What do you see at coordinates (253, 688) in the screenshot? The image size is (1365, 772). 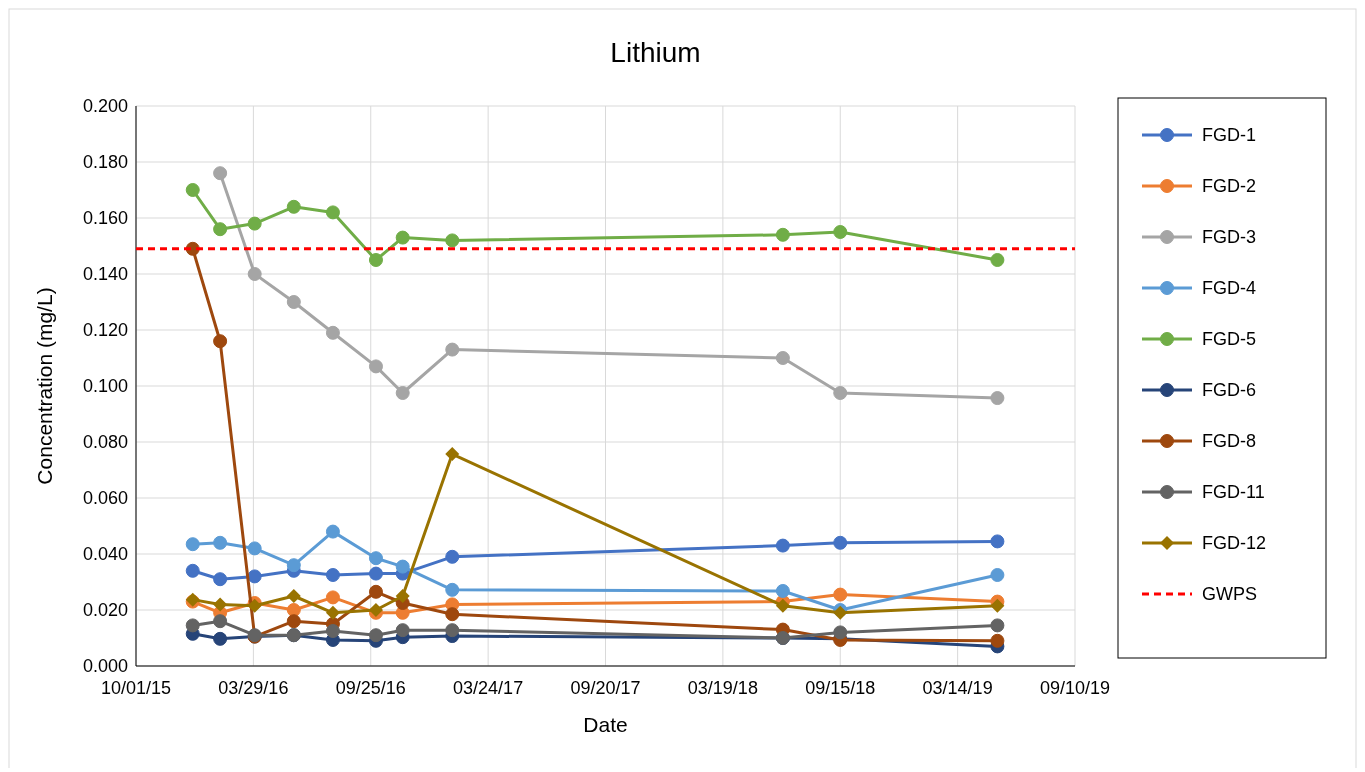 I see `x-tick-label: 03/29/16` at bounding box center [253, 688].